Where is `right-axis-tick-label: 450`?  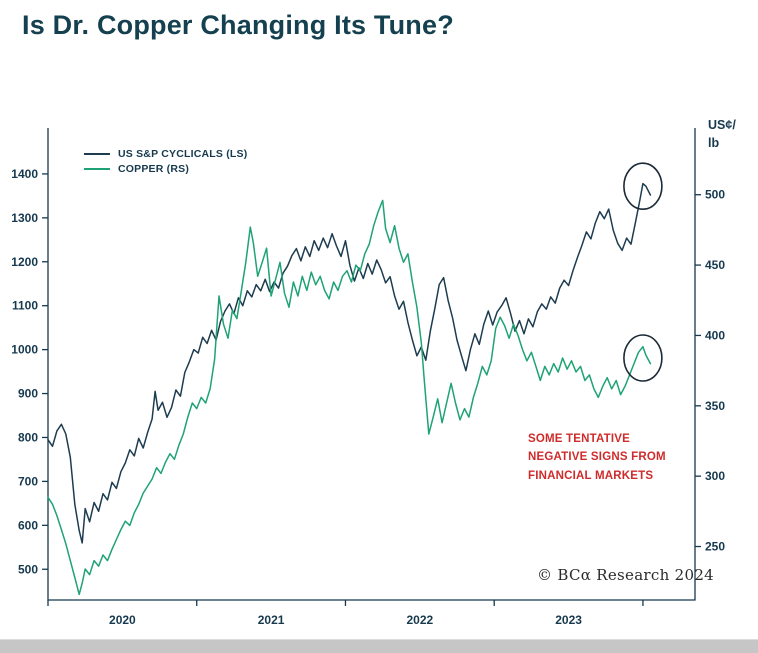
right-axis-tick-label: 450 is located at coordinates (715, 265).